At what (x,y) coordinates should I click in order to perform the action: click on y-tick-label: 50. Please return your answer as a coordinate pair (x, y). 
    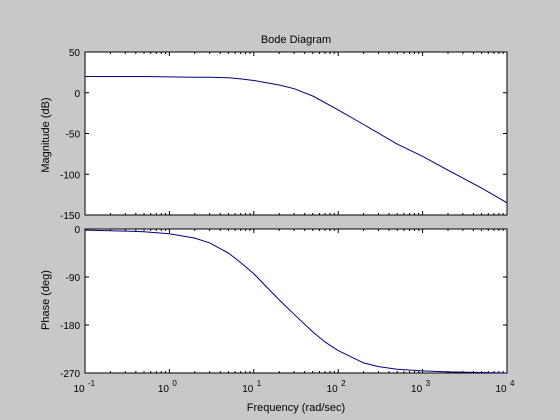
    Looking at the image, I should click on (75, 53).